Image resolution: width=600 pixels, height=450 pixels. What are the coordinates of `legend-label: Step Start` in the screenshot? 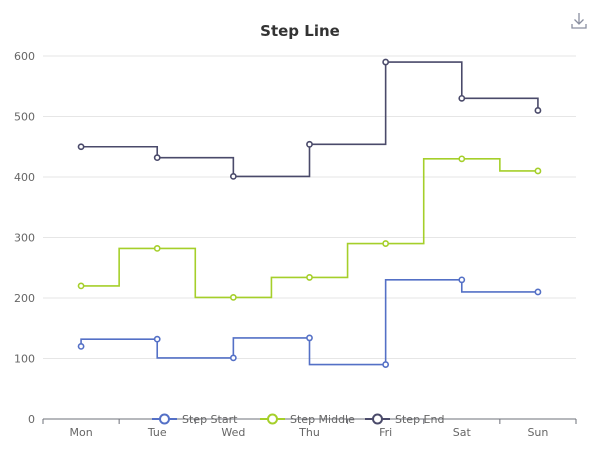 It's located at (210, 419).